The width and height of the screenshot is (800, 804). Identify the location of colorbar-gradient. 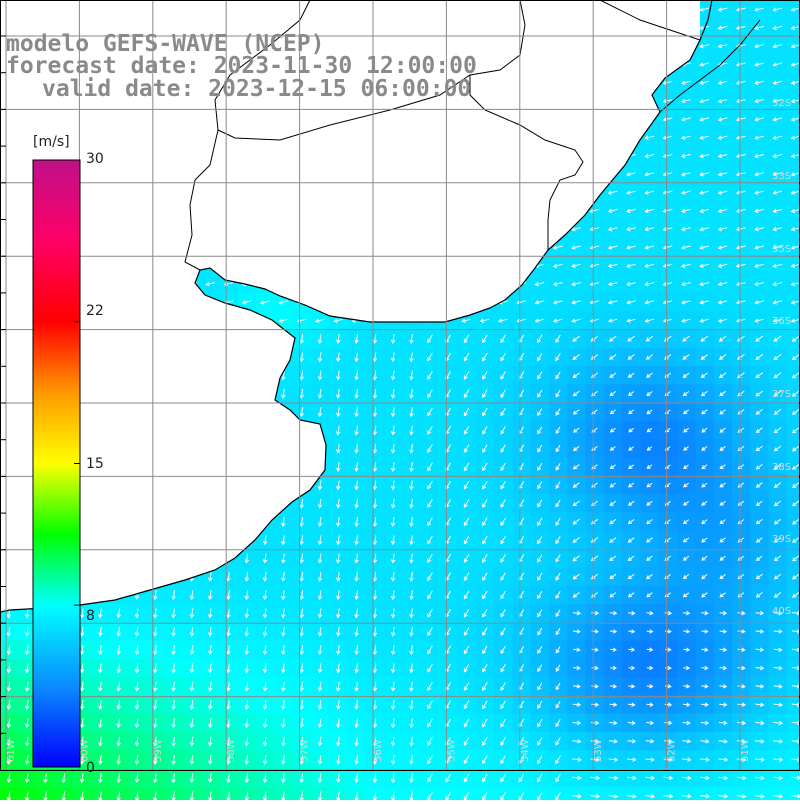
(56, 463).